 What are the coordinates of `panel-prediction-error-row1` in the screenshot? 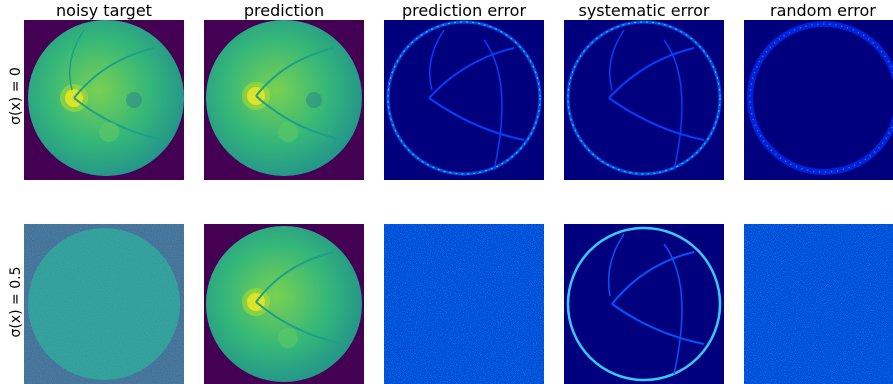 It's located at (464, 100).